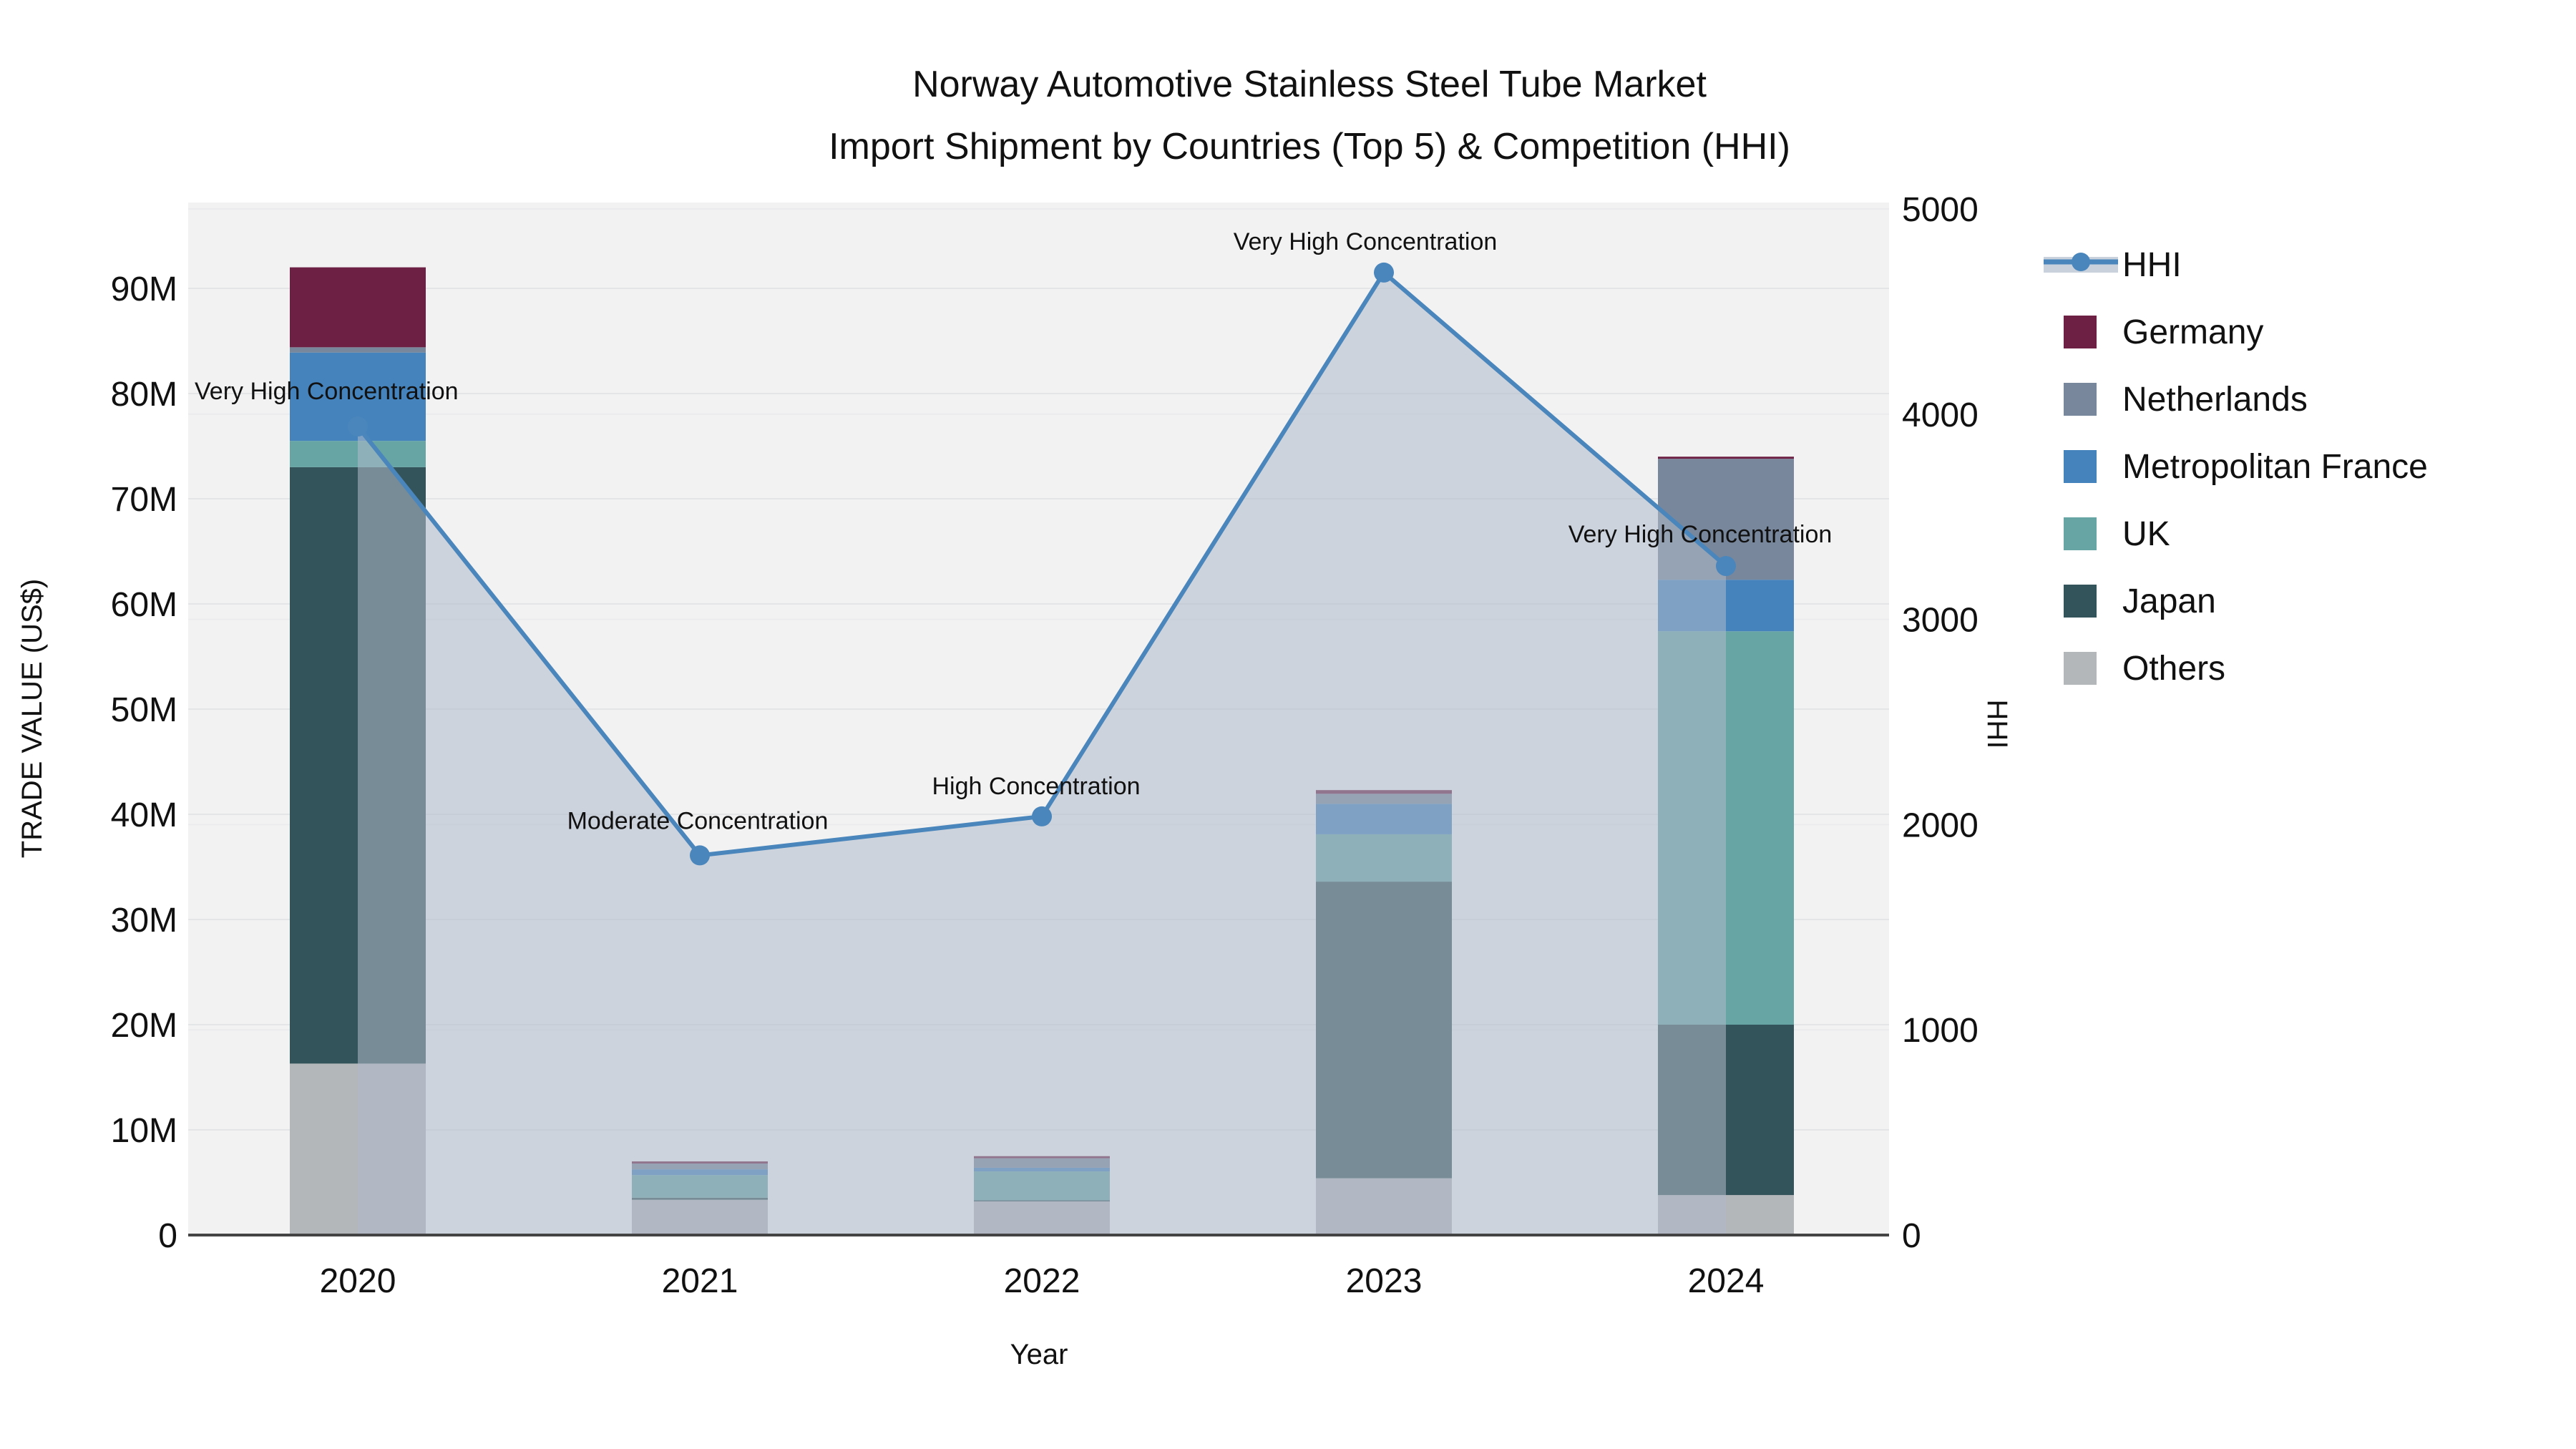 Image resolution: width=2576 pixels, height=1449 pixels. Describe the element at coordinates (1039, 1354) in the screenshot. I see `x-axis-title: Year` at that location.